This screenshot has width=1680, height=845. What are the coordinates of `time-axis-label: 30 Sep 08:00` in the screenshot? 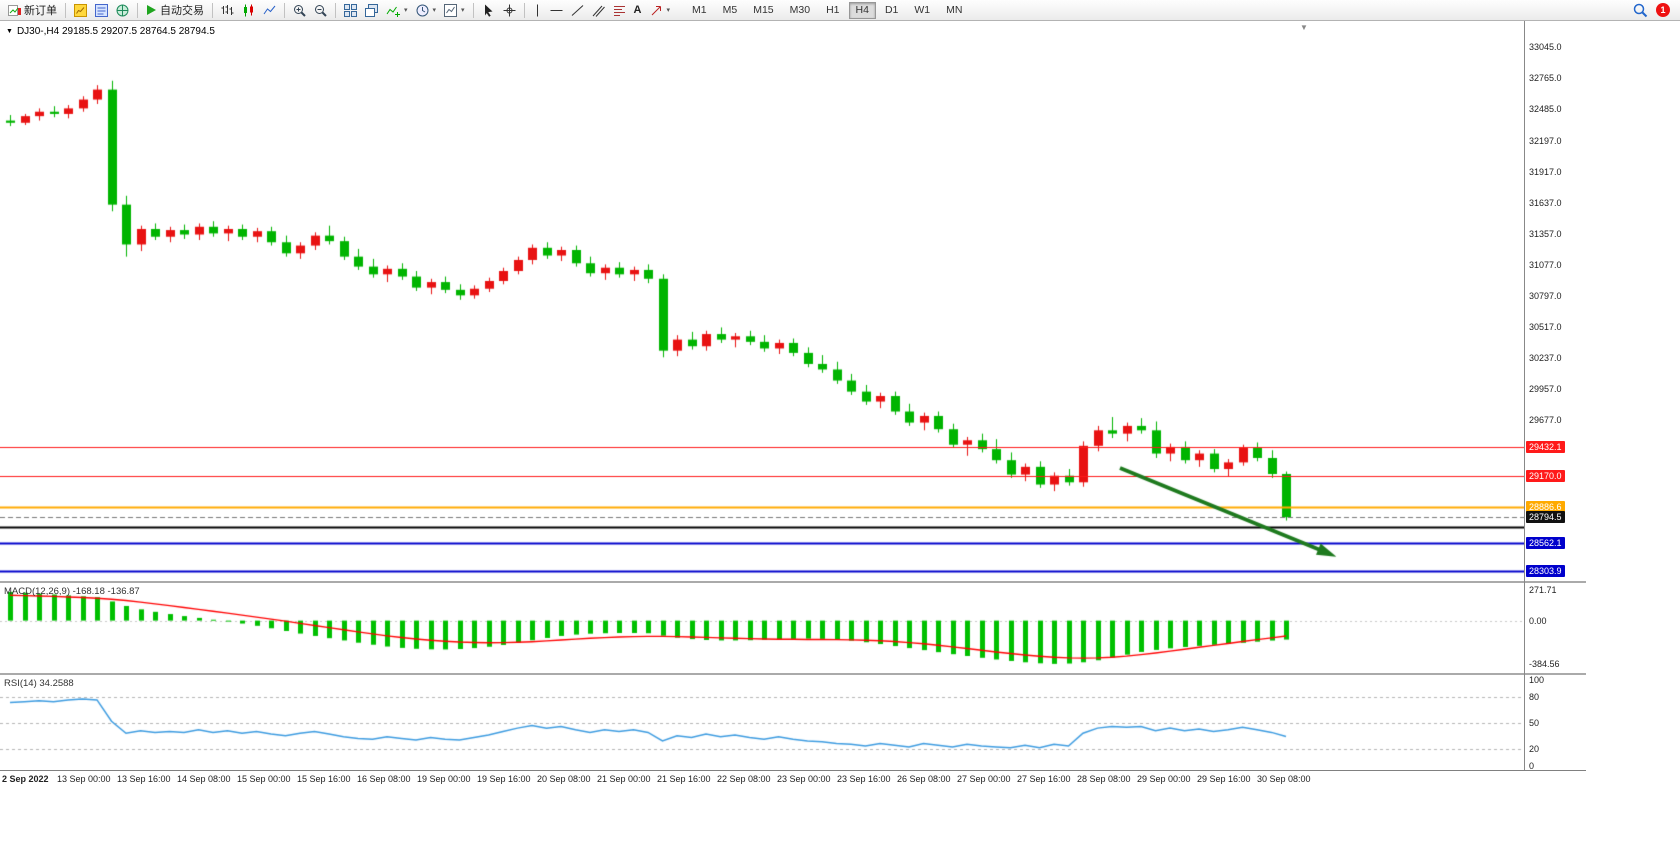 It's located at (1284, 779).